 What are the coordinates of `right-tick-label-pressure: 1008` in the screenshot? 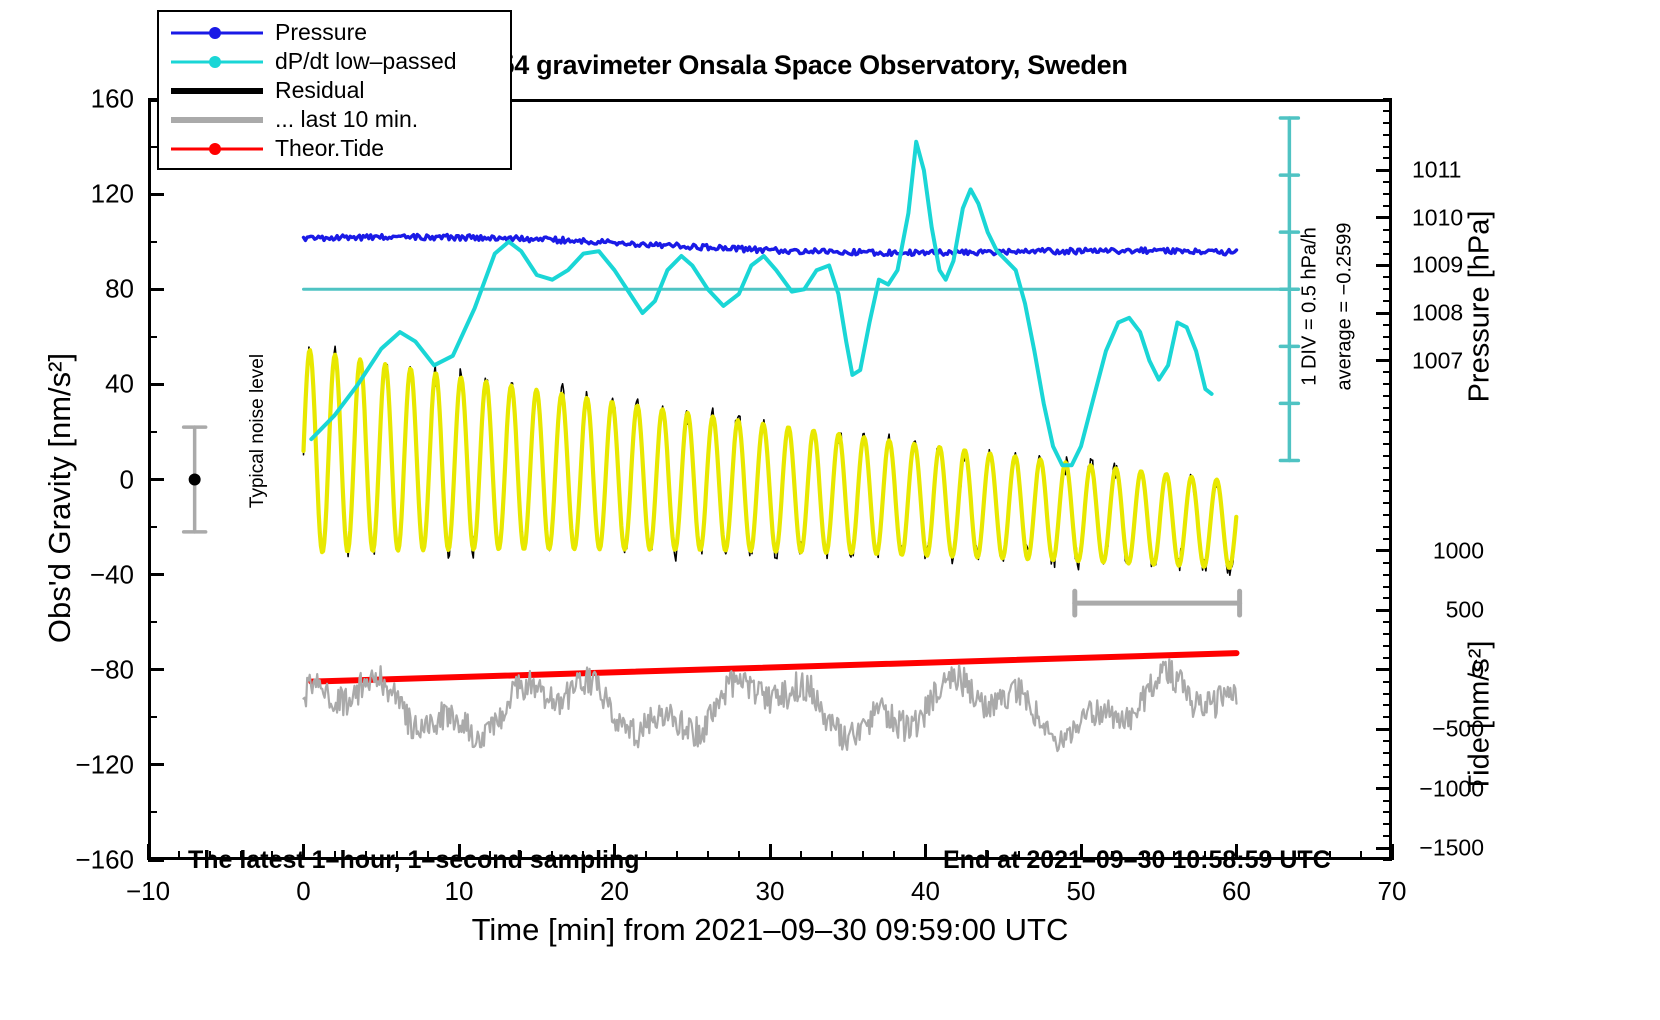 It's located at (1438, 312).